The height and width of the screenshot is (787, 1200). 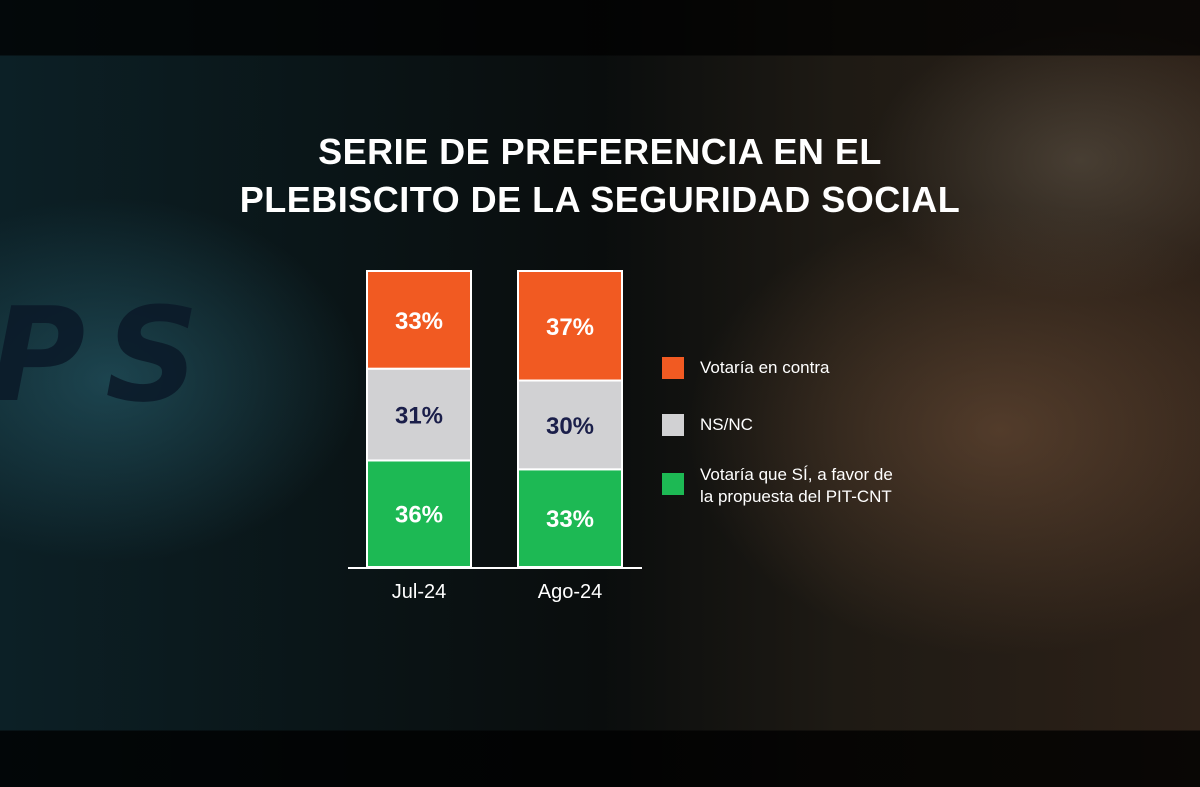 I want to click on legend-label-a-favor-line-1: Votaría que SÍ, a favor de, so click(x=796, y=474).